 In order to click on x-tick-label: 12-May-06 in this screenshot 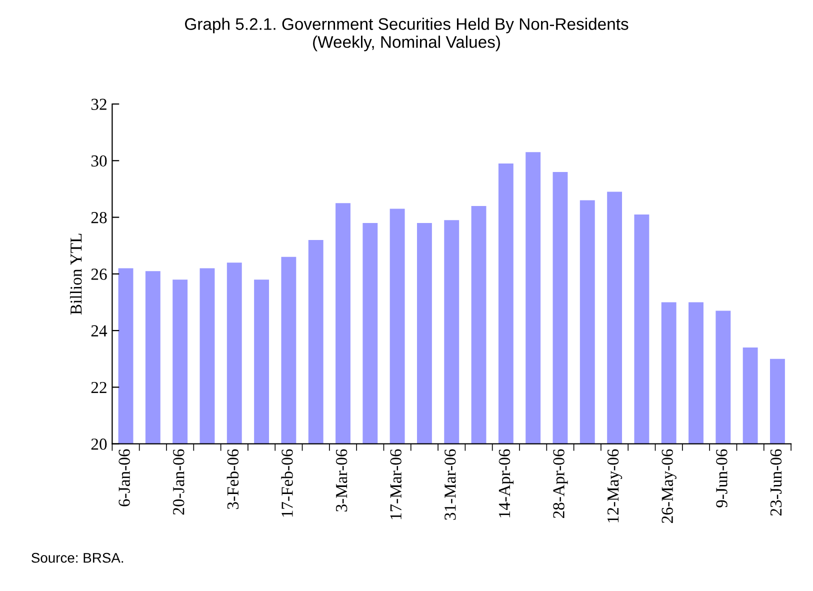, I will do `click(614, 485)`.